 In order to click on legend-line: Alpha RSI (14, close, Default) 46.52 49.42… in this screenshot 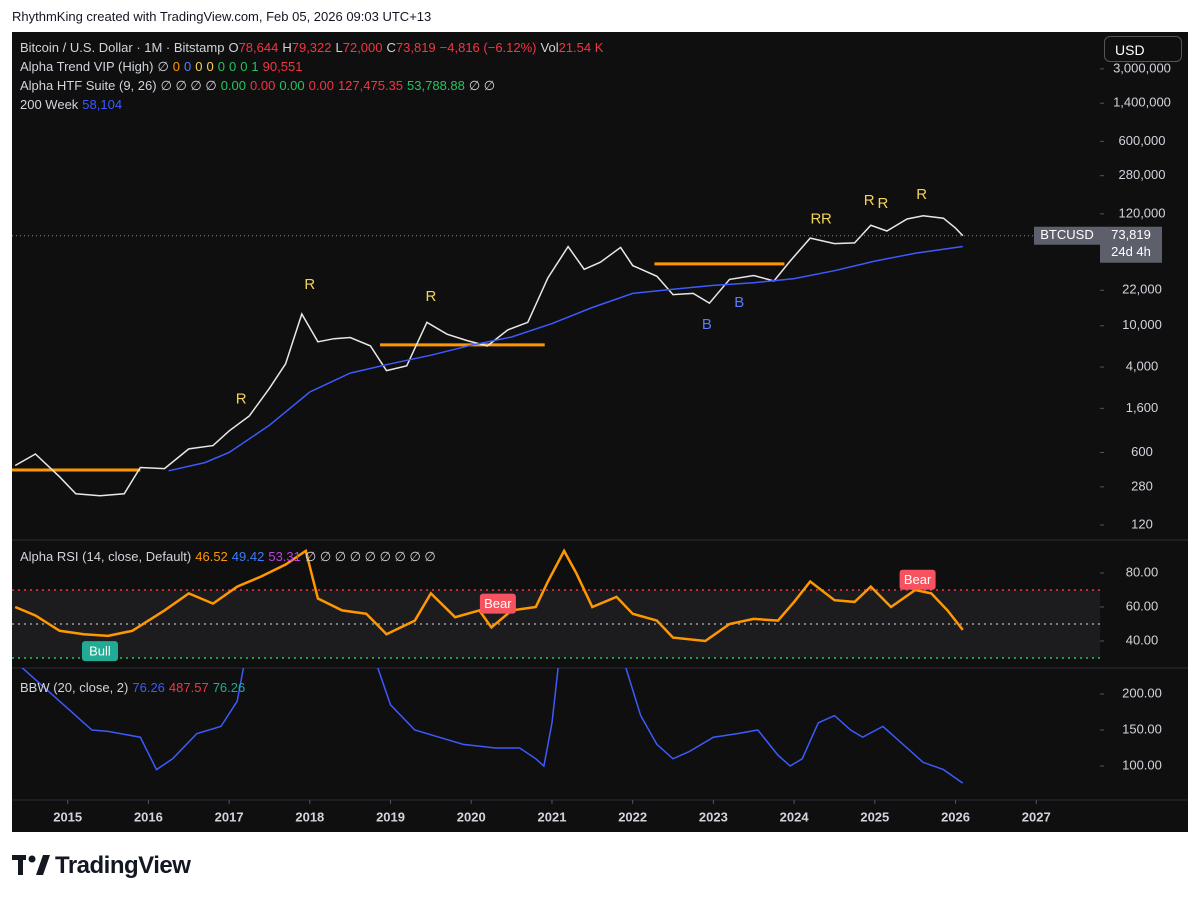, I will do `click(230, 558)`.